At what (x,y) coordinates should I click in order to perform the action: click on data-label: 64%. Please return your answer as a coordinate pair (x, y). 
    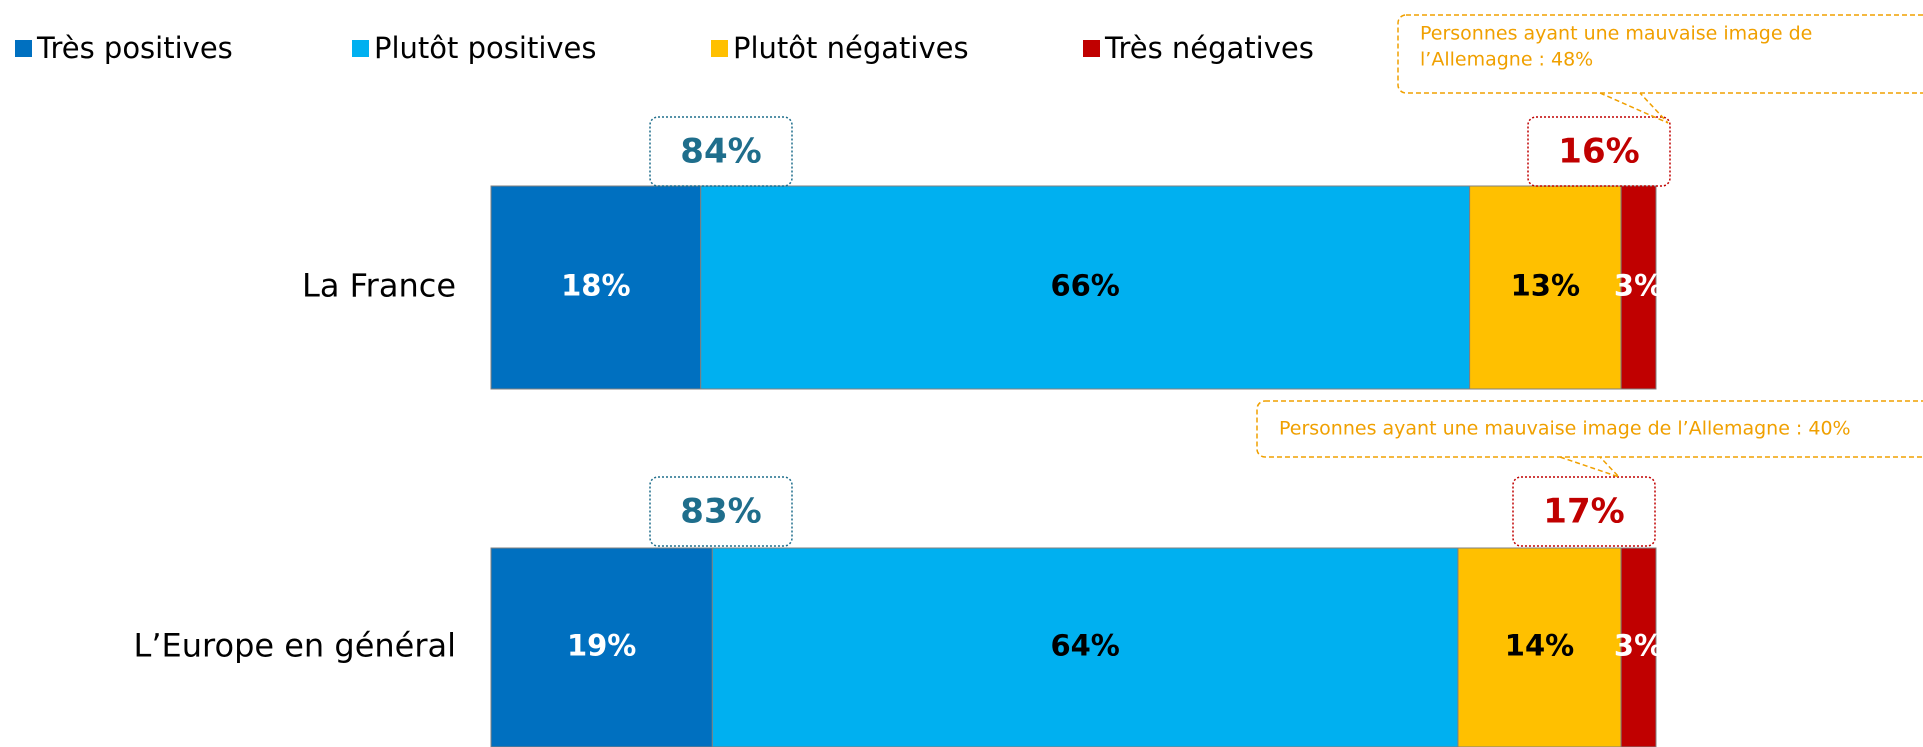
    Looking at the image, I should click on (1084, 646).